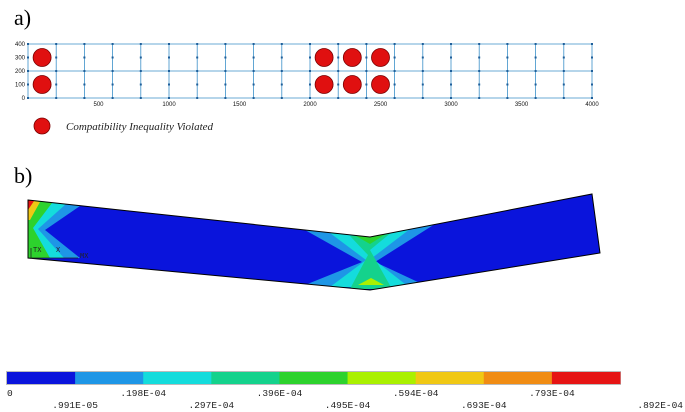 The image size is (685, 412). I want to click on node-label-tx: TX, so click(37, 251).